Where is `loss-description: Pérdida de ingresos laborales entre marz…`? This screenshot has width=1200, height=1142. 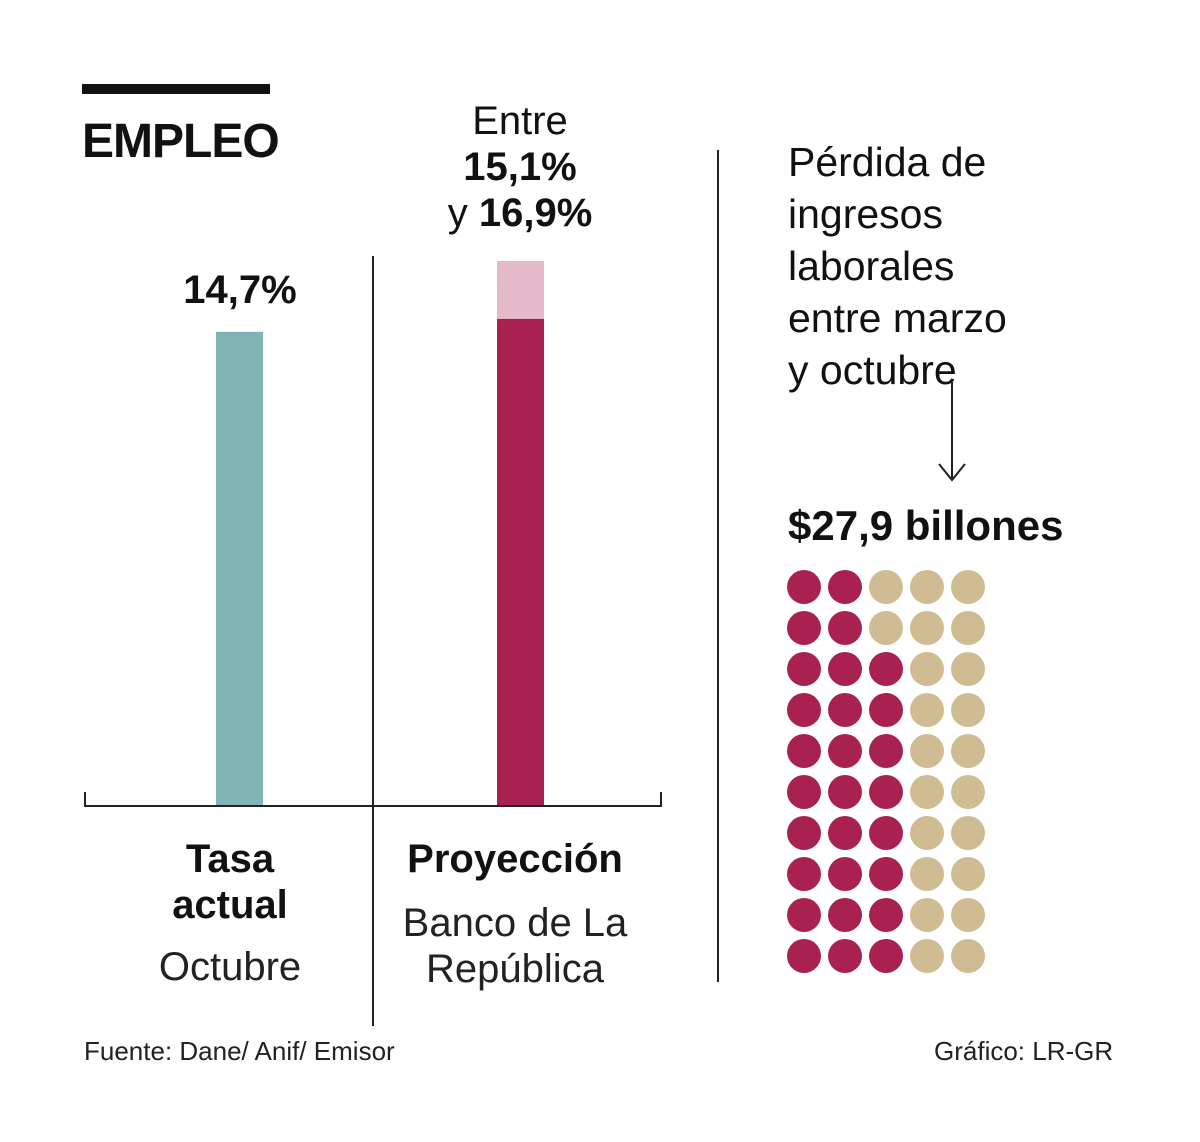 loss-description: Pérdida de ingresos laborales entre marz… is located at coordinates (897, 266).